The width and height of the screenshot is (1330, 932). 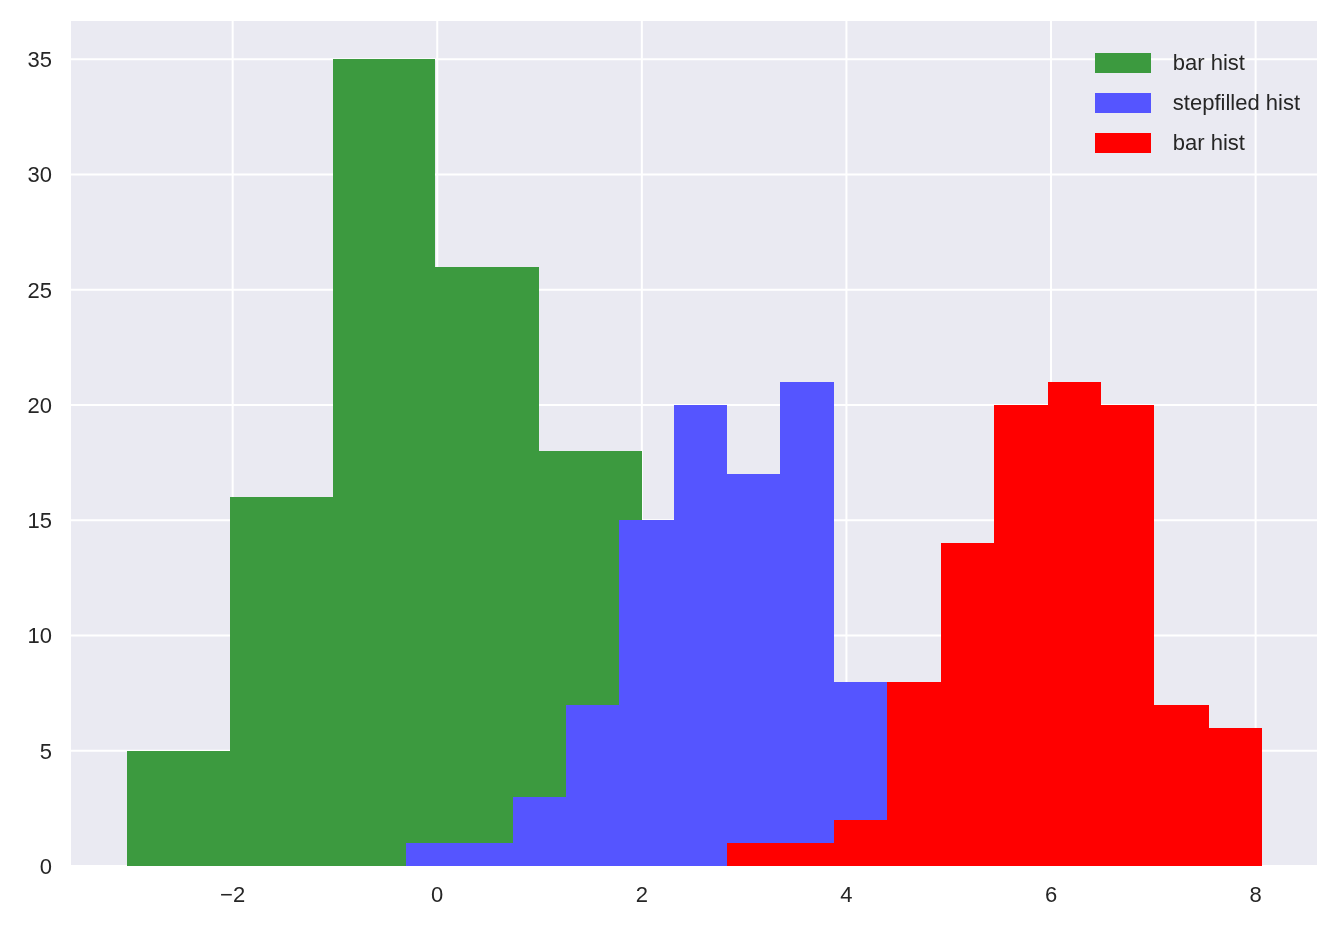 I want to click on y-tick-label: 20, so click(x=39, y=405).